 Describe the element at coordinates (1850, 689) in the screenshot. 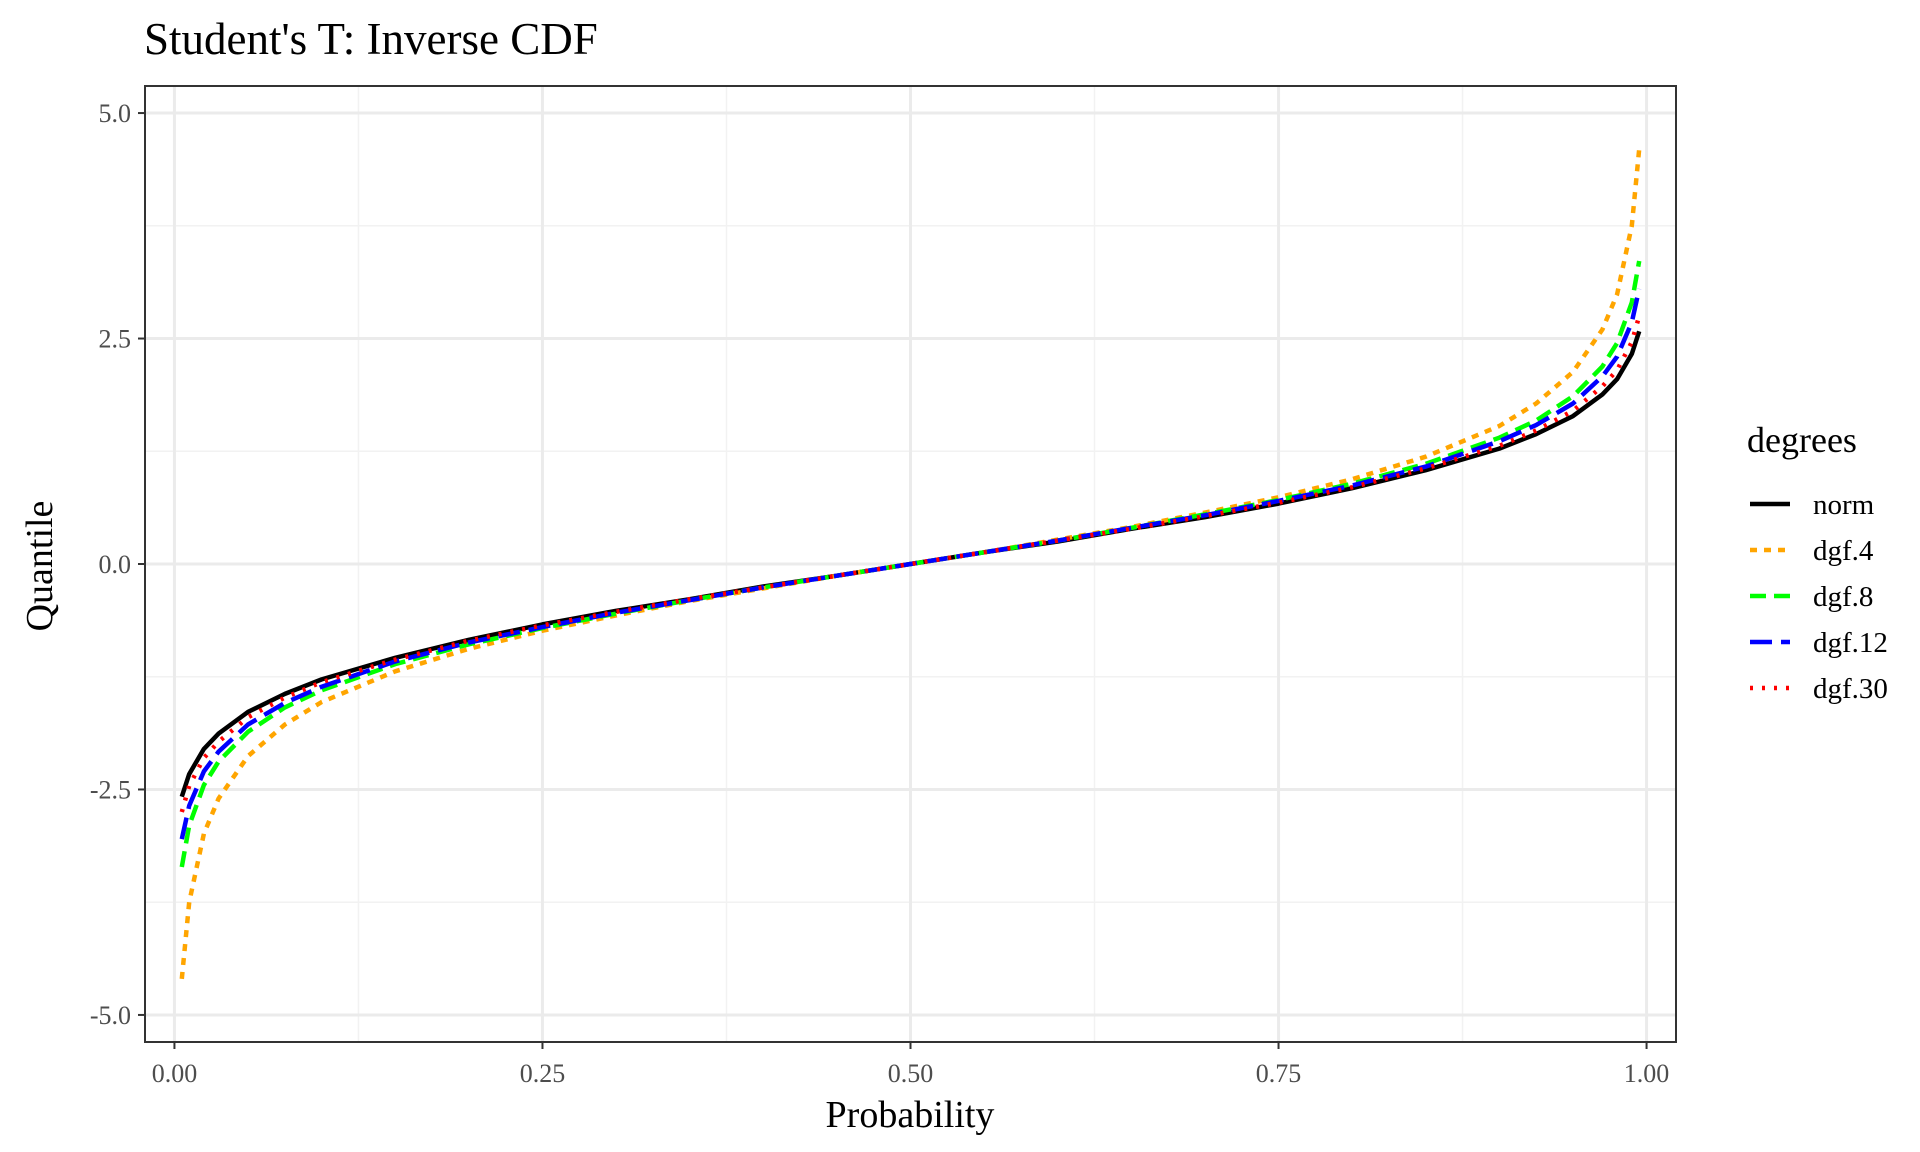

I see `legend-label-dgf-30: dgf.30` at that location.